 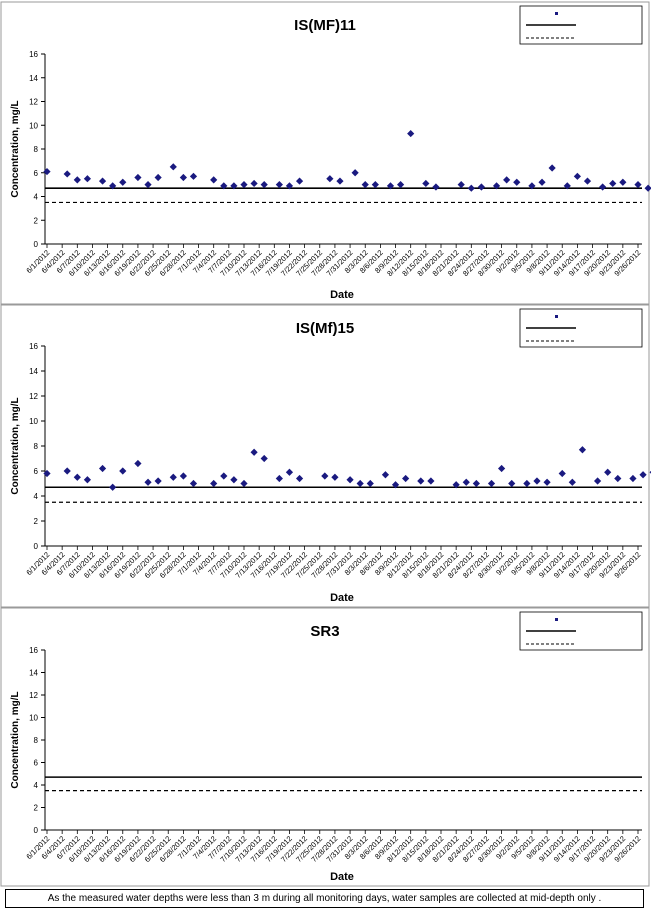 What do you see at coordinates (33, 125) in the screenshot?
I see `y-tick-label: 10` at bounding box center [33, 125].